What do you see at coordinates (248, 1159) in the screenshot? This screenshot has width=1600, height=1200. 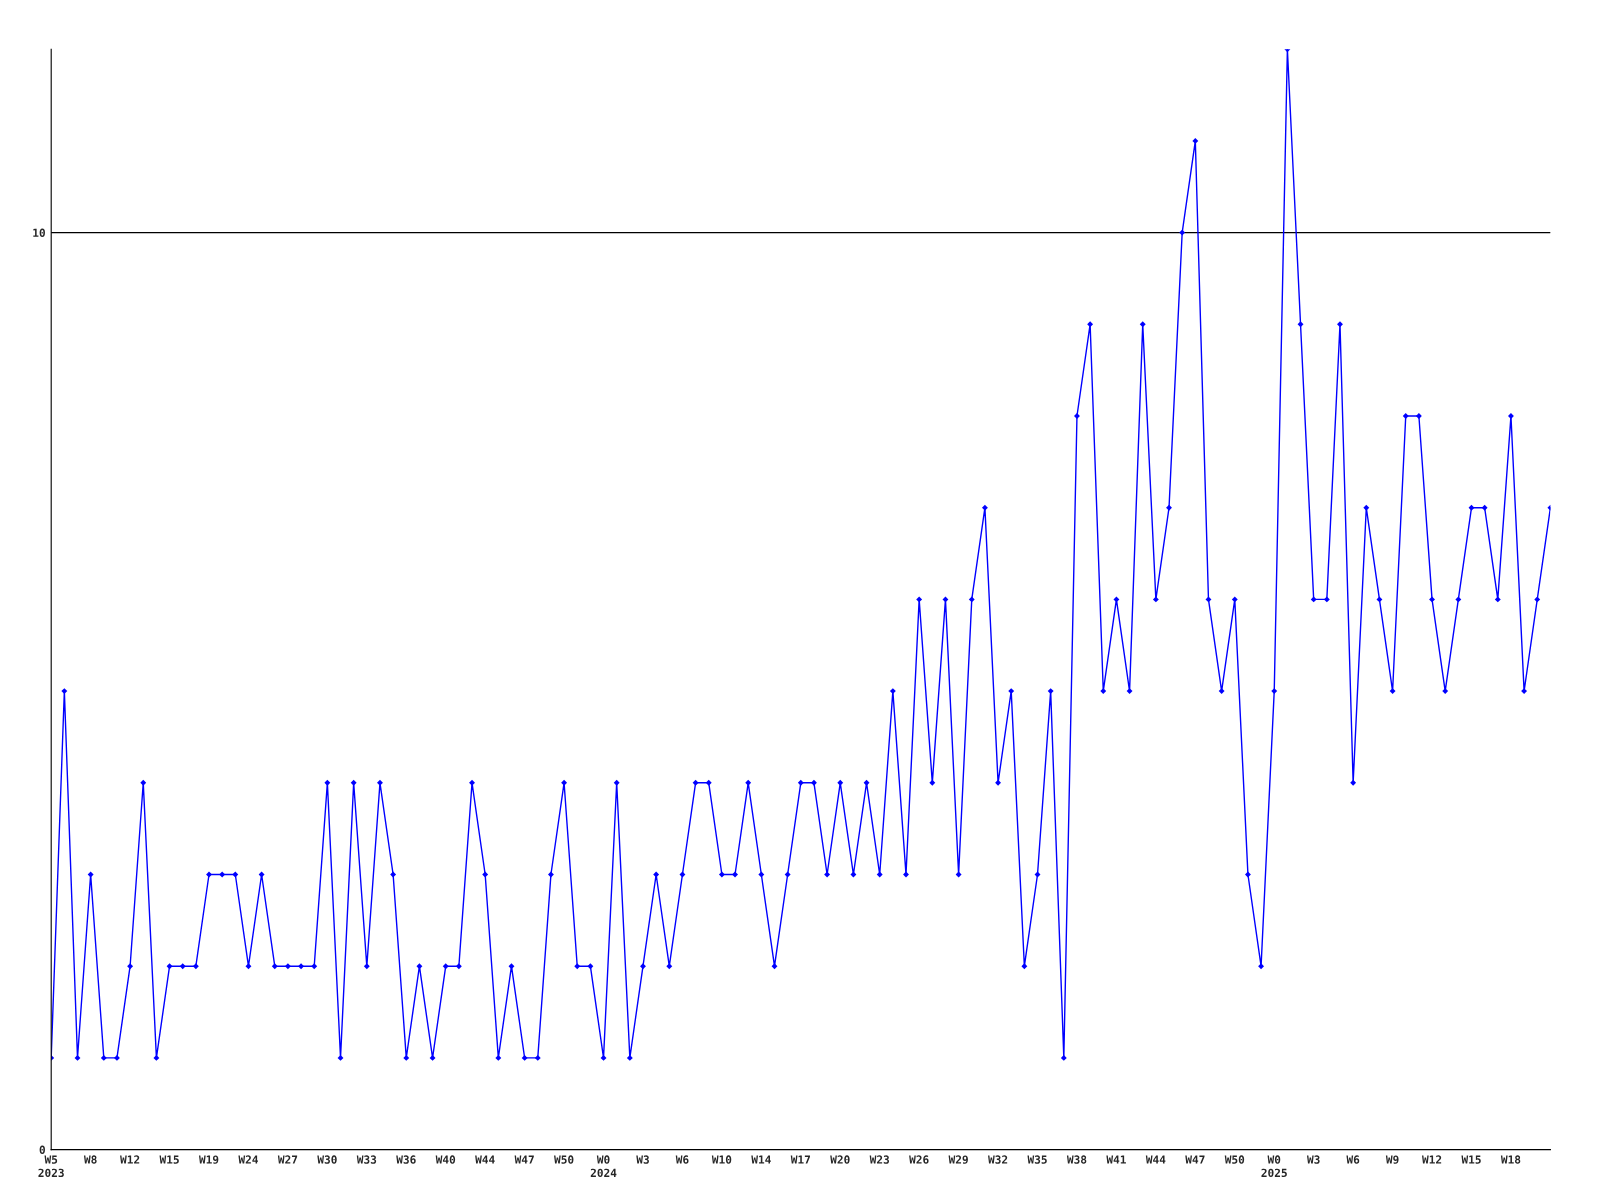 I see `x-tick-label: W24` at bounding box center [248, 1159].